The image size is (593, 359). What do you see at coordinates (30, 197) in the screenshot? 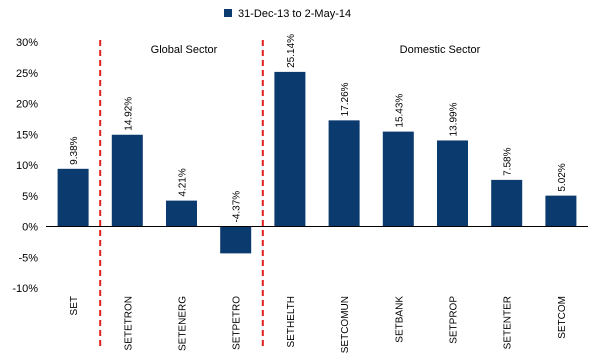
I see `y-tick-label: 5%` at bounding box center [30, 197].